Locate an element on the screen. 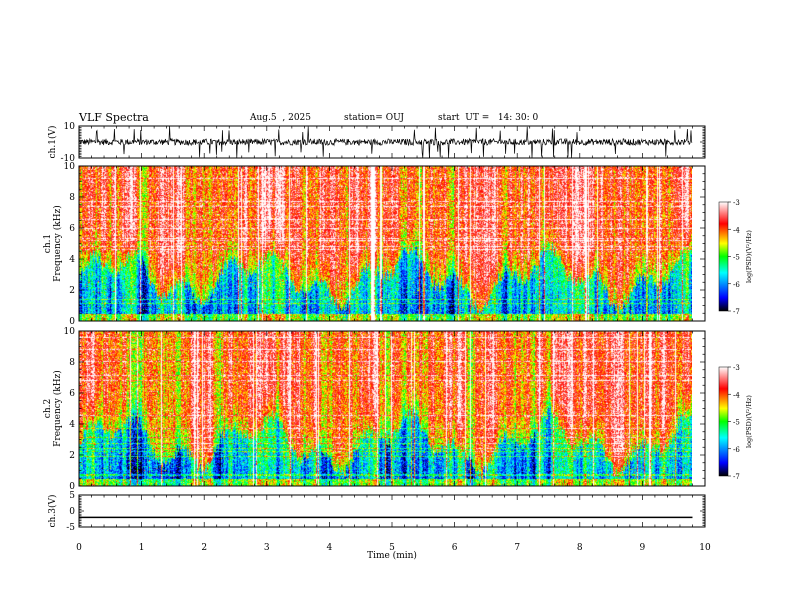  start-time-label: start UT = 14: 30: 0 is located at coordinates (488, 118).